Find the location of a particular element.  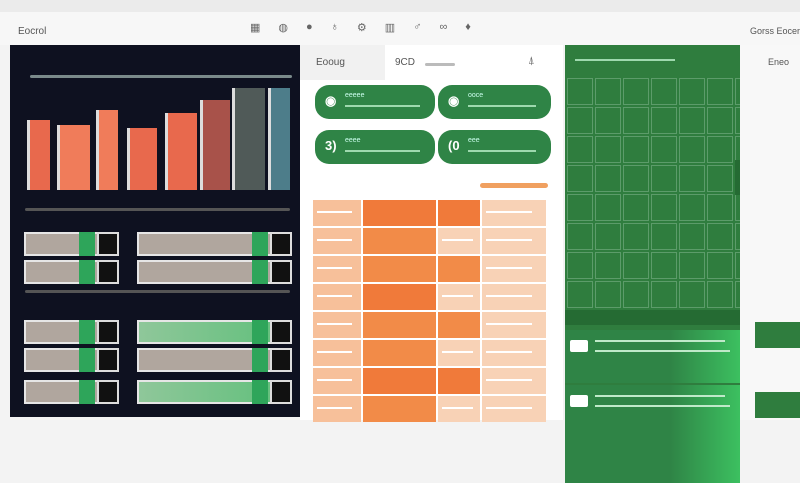

chart-icon: ▥ is located at coordinates (390, 28).